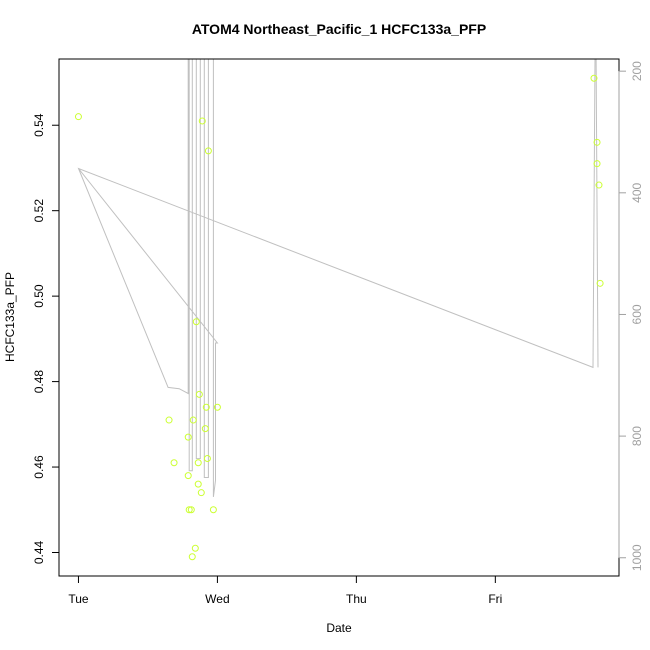 Image resolution: width=650 pixels, height=650 pixels. What do you see at coordinates (356, 599) in the screenshot?
I see `x-tick-label: Thu` at bounding box center [356, 599].